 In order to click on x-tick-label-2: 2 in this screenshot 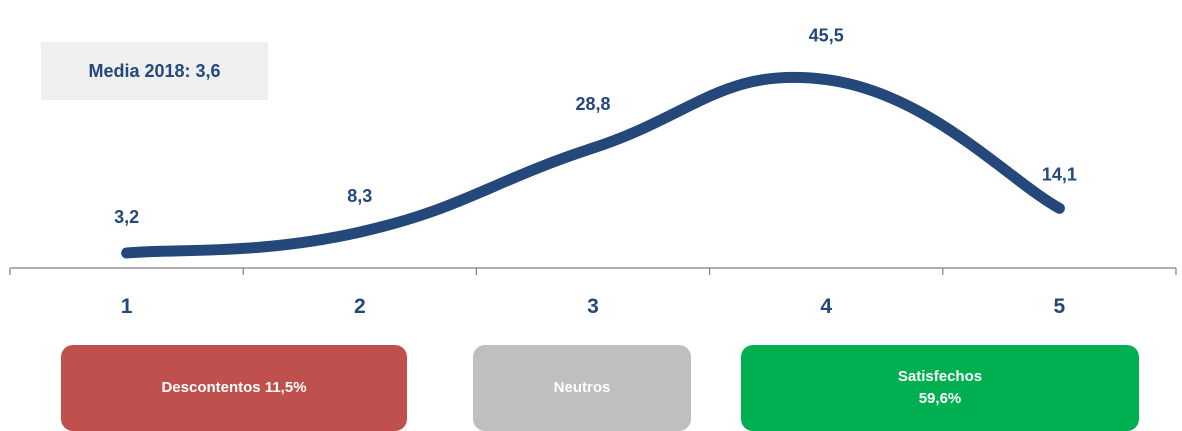, I will do `click(360, 306)`.